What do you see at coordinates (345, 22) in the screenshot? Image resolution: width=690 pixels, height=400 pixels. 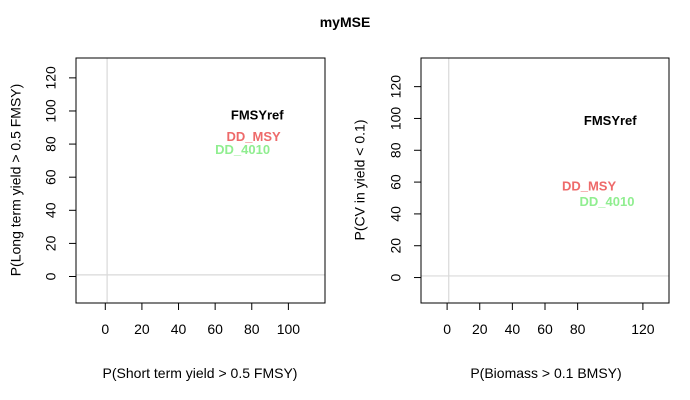 I see `chart-title: myMSE` at bounding box center [345, 22].